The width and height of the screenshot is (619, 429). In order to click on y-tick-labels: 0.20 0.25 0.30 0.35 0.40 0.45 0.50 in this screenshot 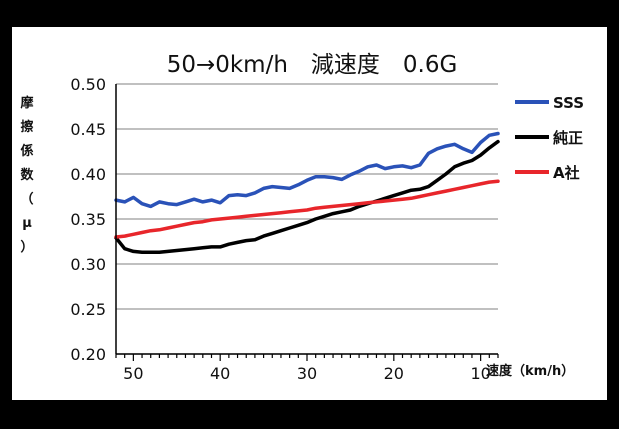, I will do `click(88, 219)`.